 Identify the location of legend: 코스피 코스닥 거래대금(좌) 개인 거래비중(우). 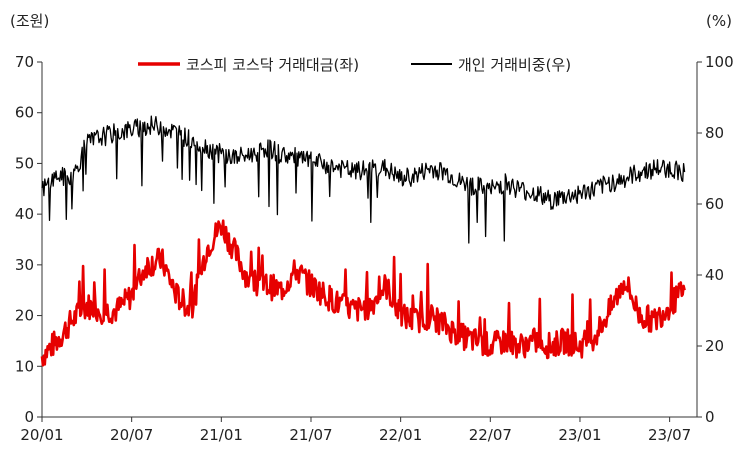
(354, 65).